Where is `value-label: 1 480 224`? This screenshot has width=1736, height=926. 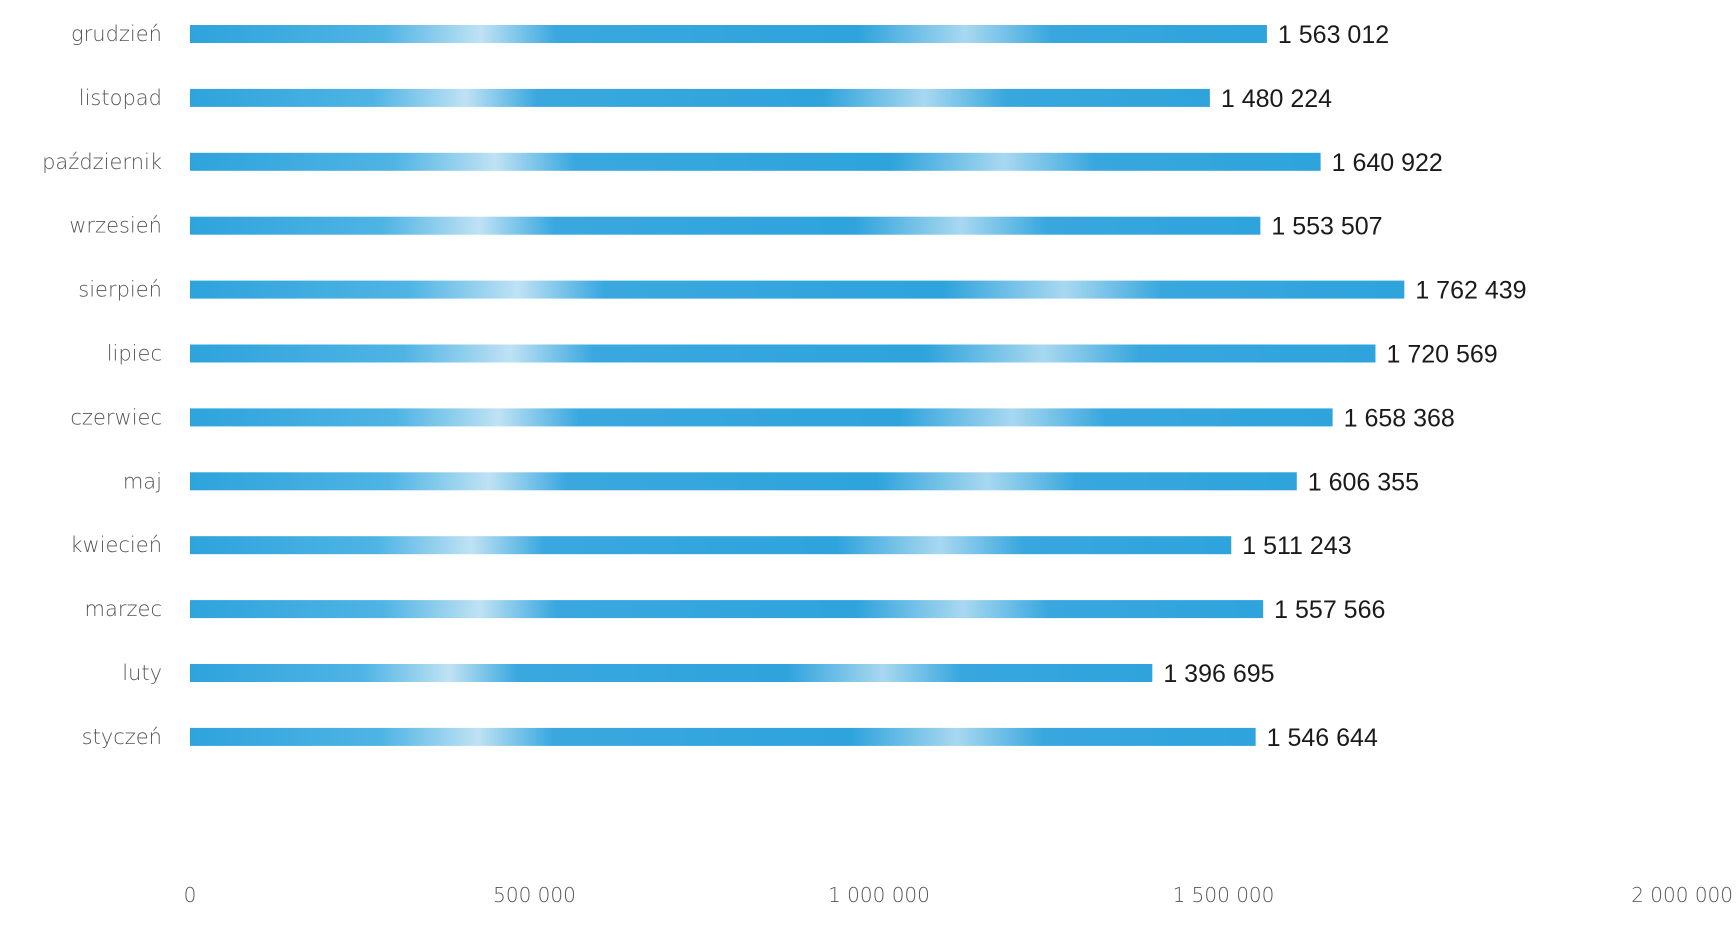 value-label: 1 480 224 is located at coordinates (1276, 99).